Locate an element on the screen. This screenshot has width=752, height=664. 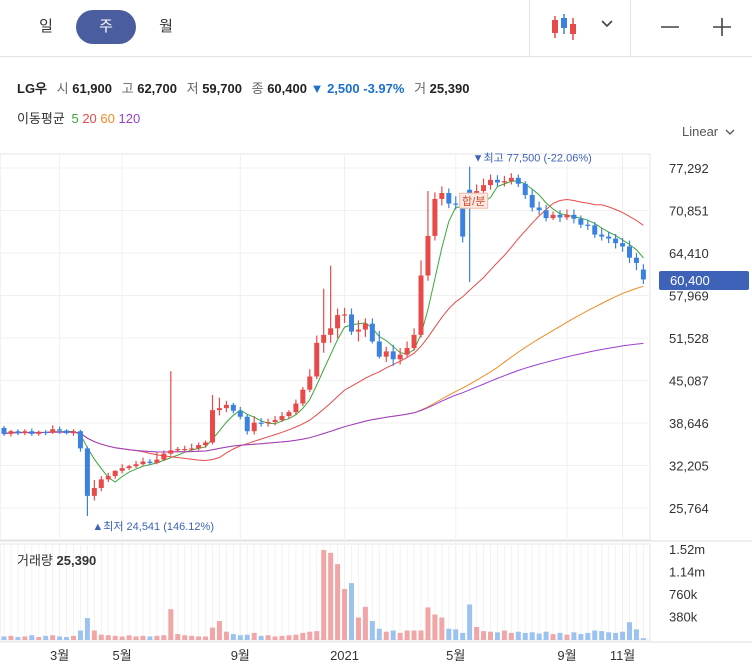
change-arrow-icon: ▼ is located at coordinates (317, 88).